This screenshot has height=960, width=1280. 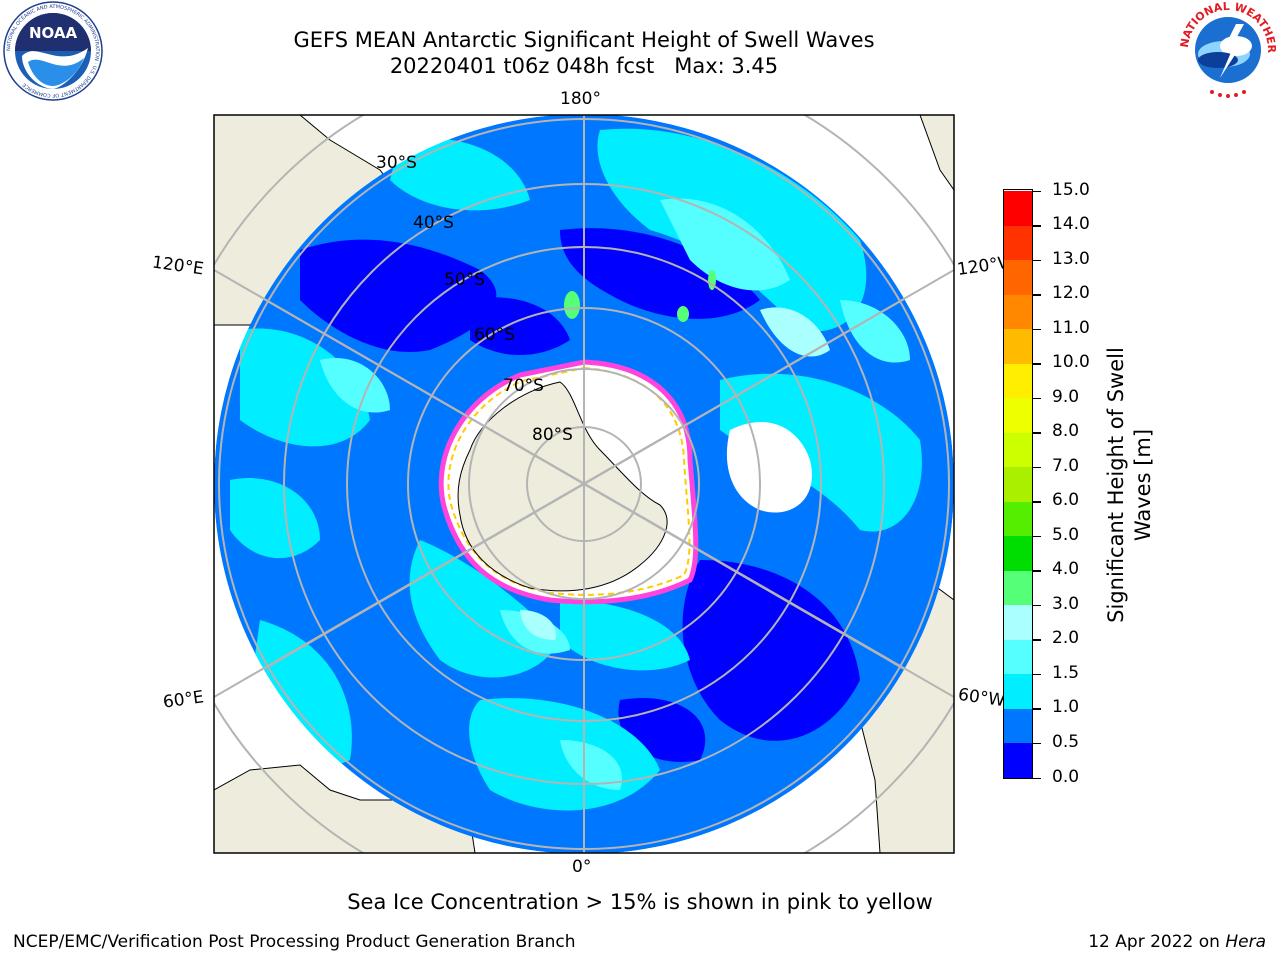 What do you see at coordinates (1066, 741) in the screenshot?
I see `colorbar-tick-label: 0.5` at bounding box center [1066, 741].